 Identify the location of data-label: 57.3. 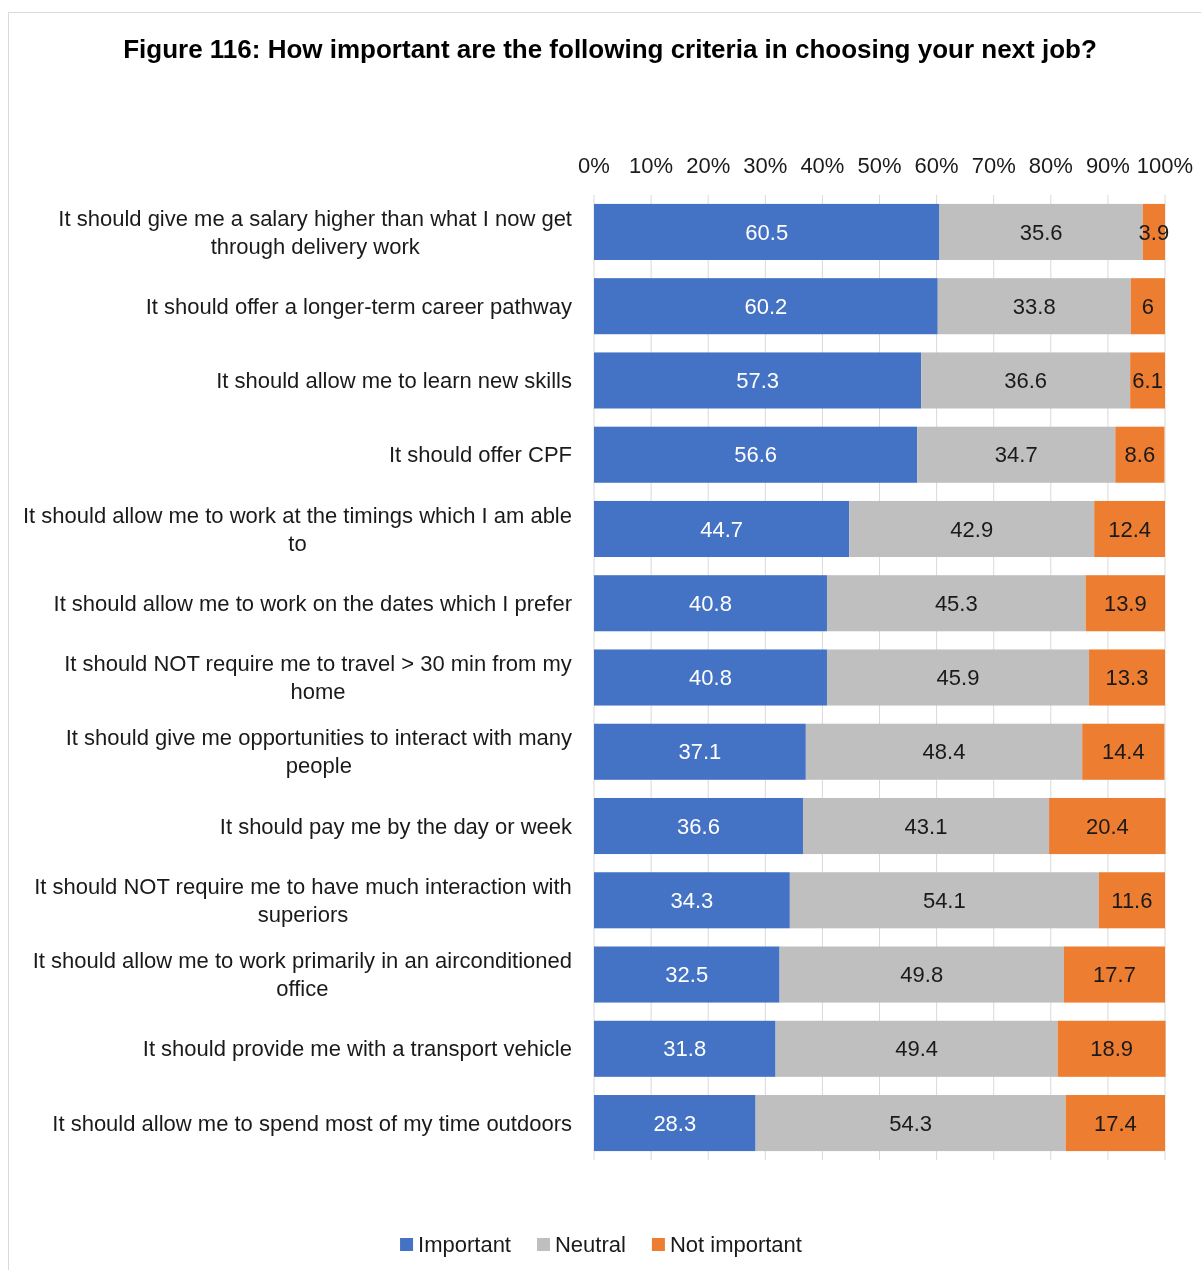
(758, 381).